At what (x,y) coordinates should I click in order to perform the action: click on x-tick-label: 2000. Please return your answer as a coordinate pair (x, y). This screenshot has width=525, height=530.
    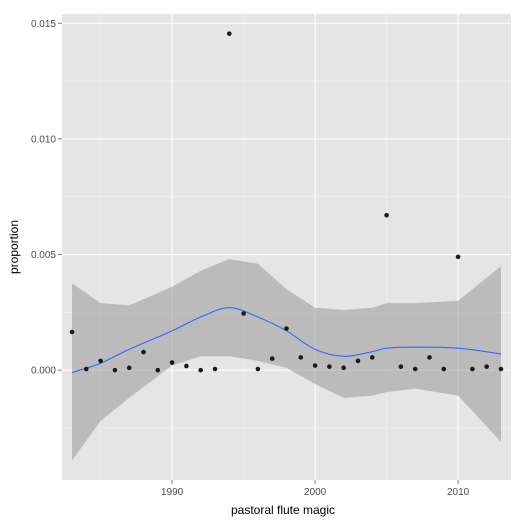
    Looking at the image, I should click on (315, 492).